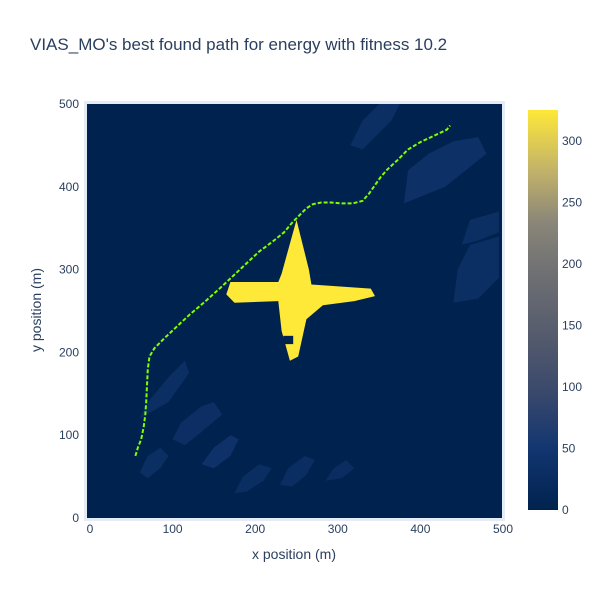 This screenshot has width=600, height=600. I want to click on colorbar-tick-label: 250, so click(572, 202).